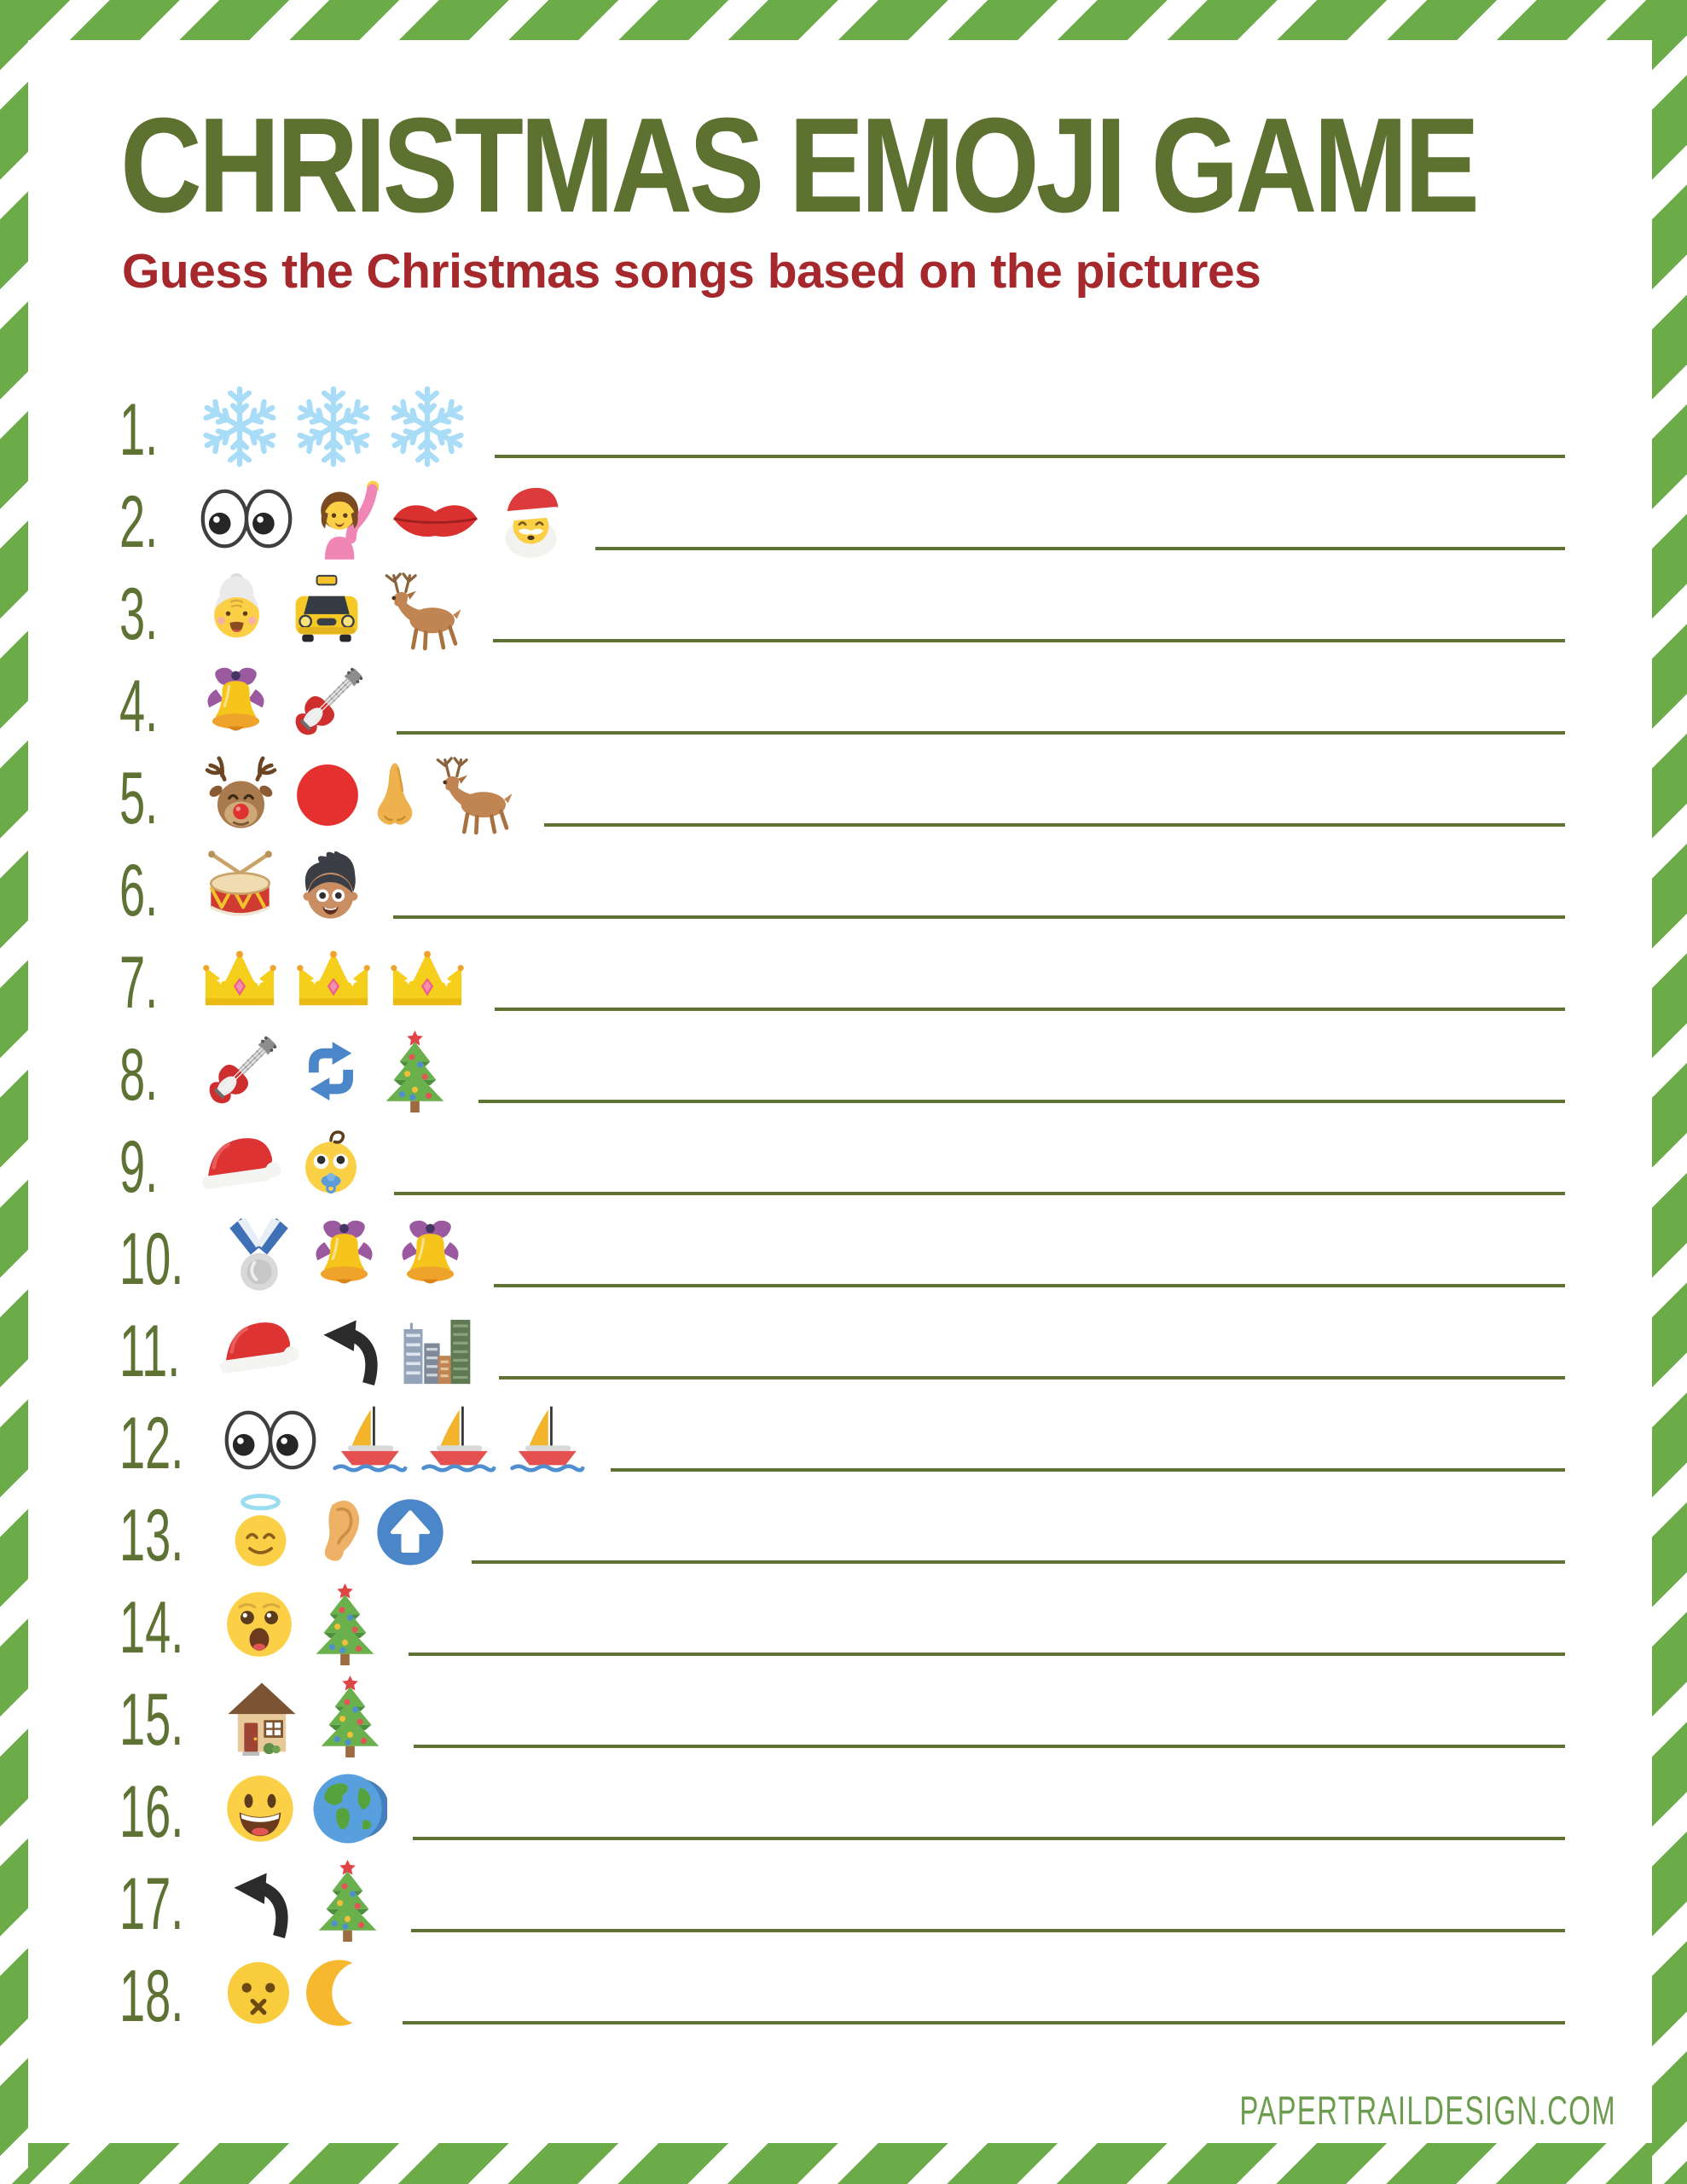 The width and height of the screenshot is (1687, 2184). I want to click on grandma-icon, so click(236, 611).